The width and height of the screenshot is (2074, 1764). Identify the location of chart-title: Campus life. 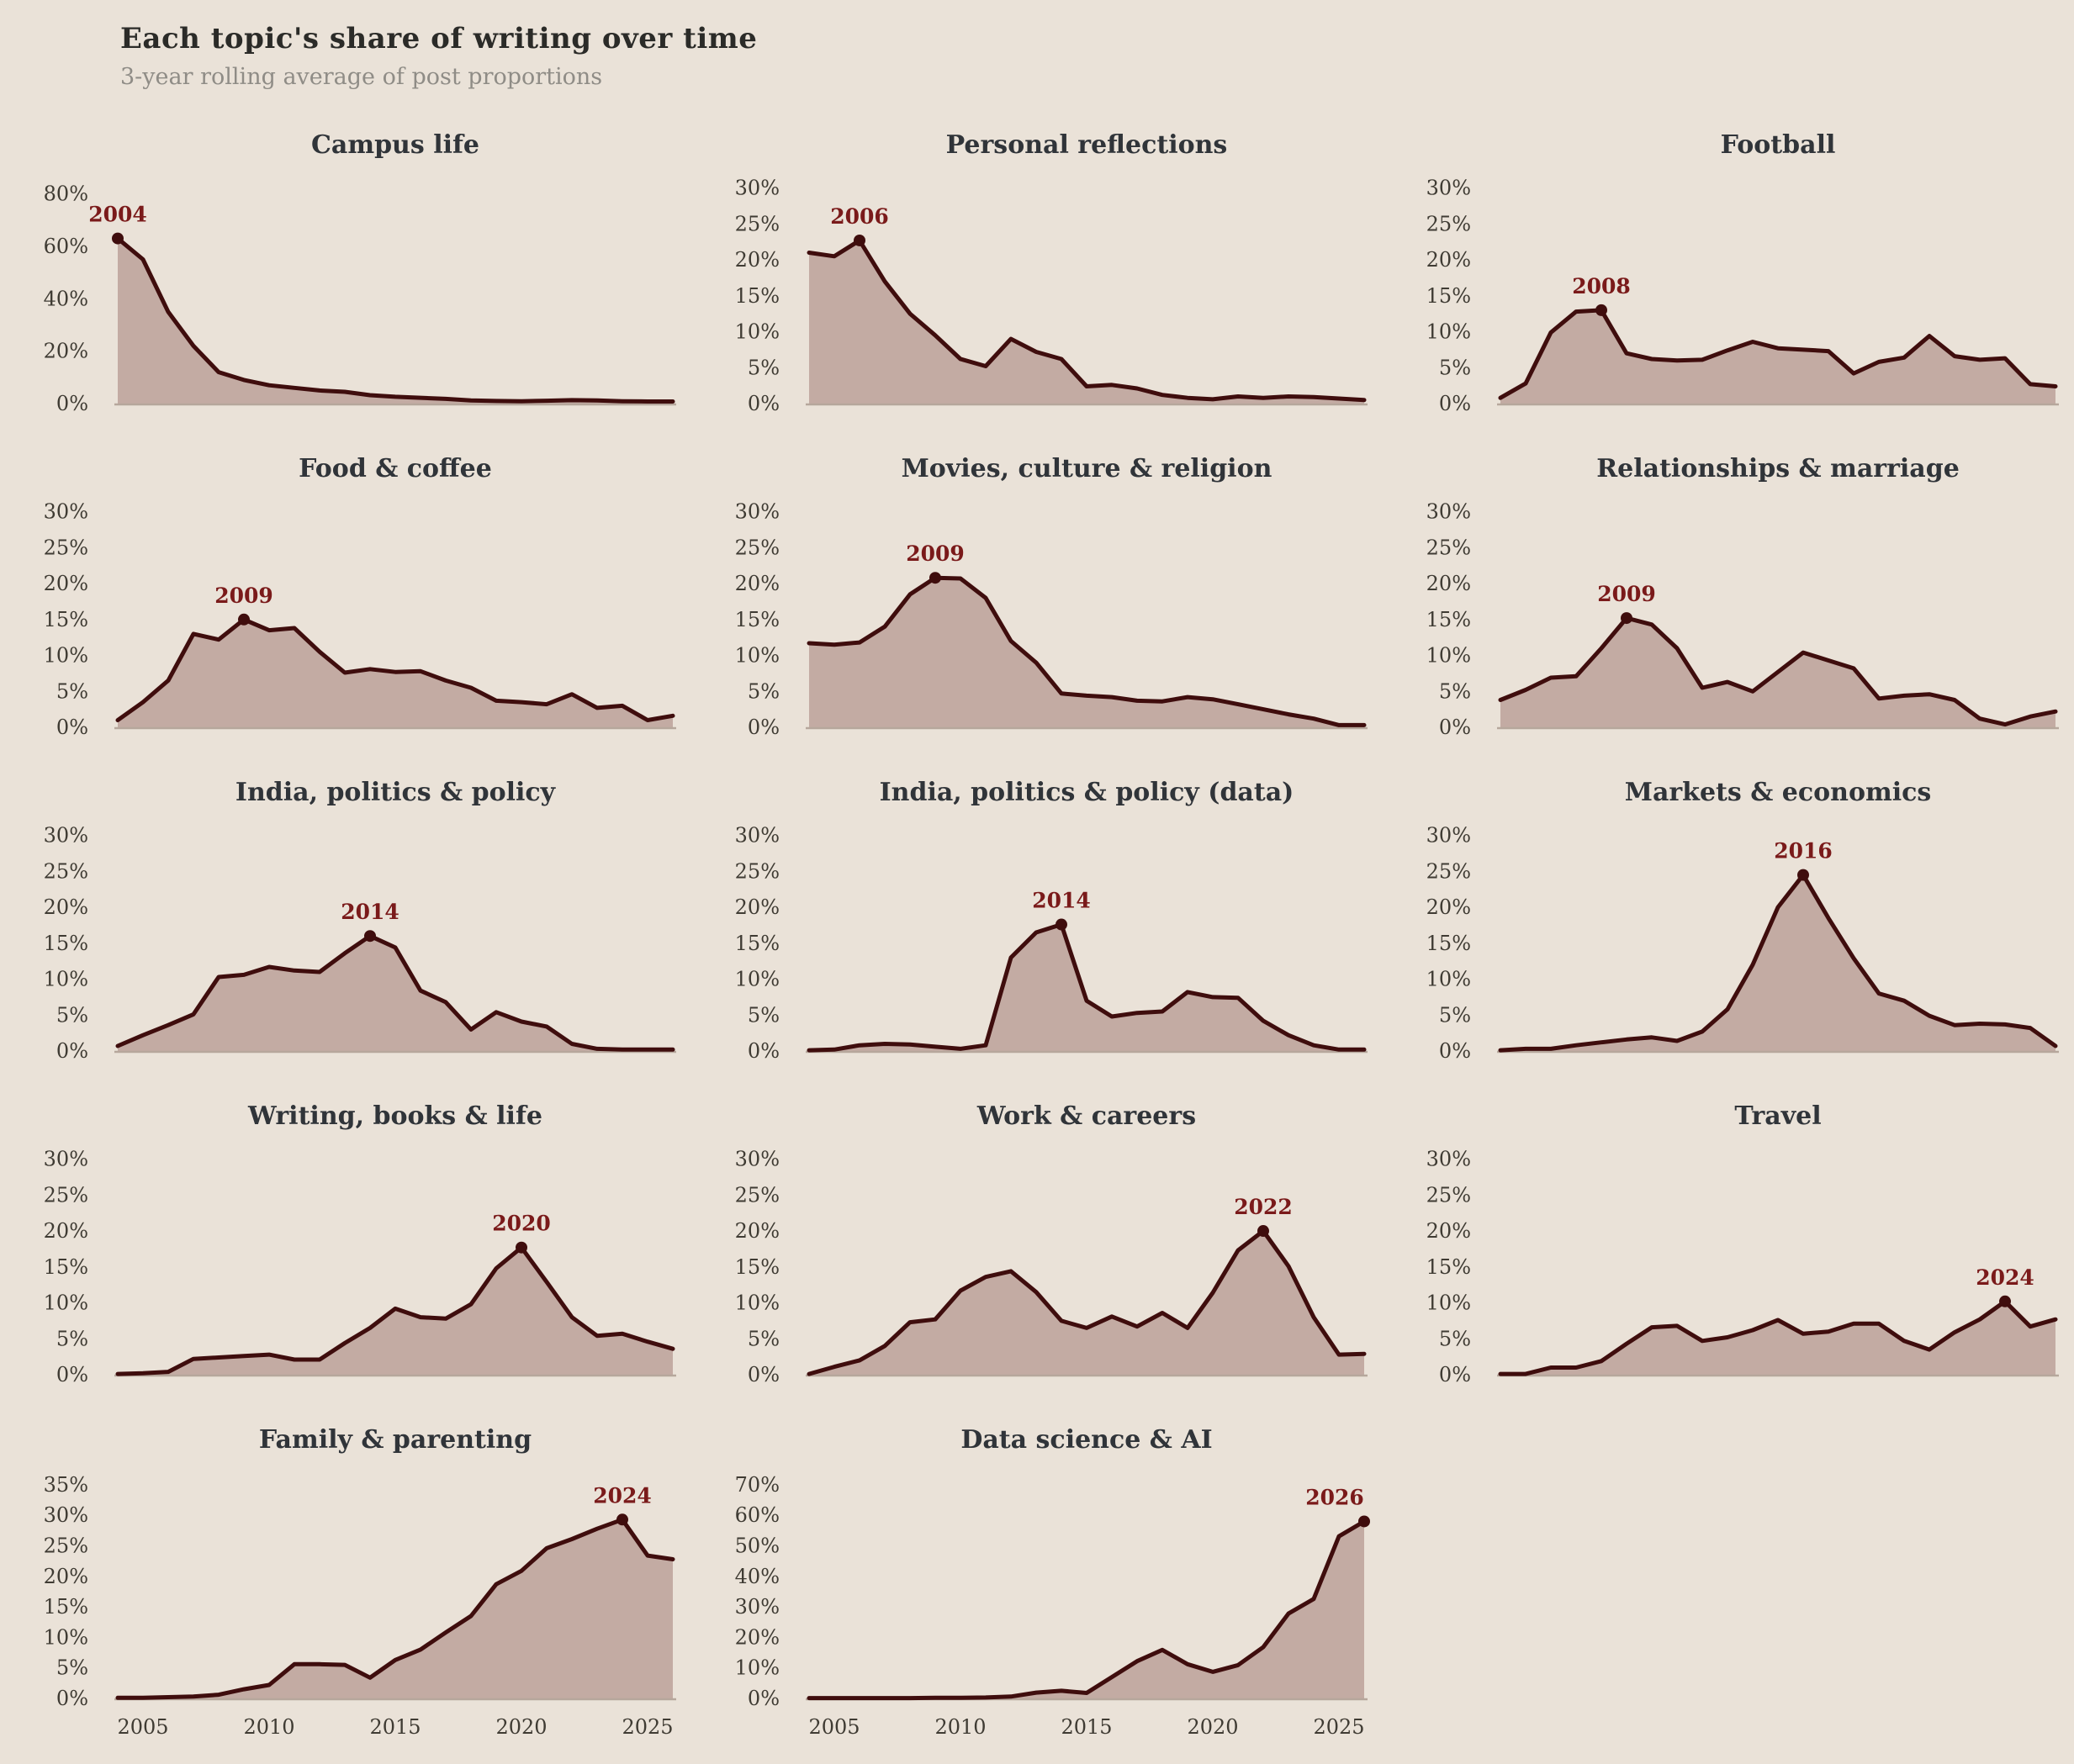
(395, 145).